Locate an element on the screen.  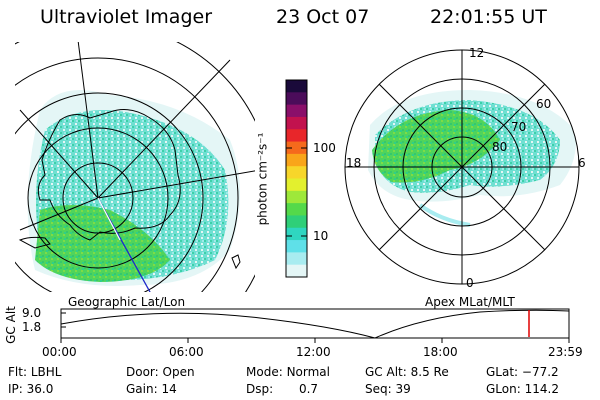
status-seq-label: Seq: is located at coordinates (378, 389).